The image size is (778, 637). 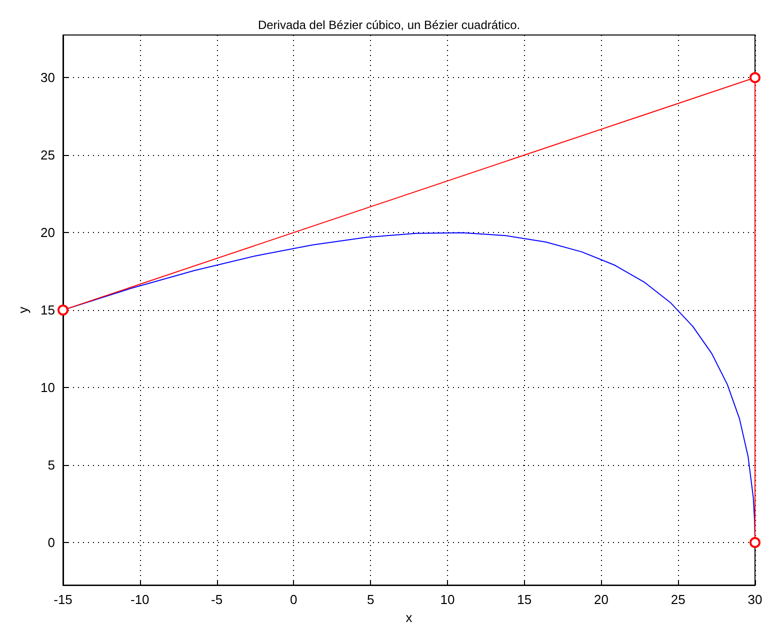 I want to click on y-tick-label: 5, so click(x=51, y=465).